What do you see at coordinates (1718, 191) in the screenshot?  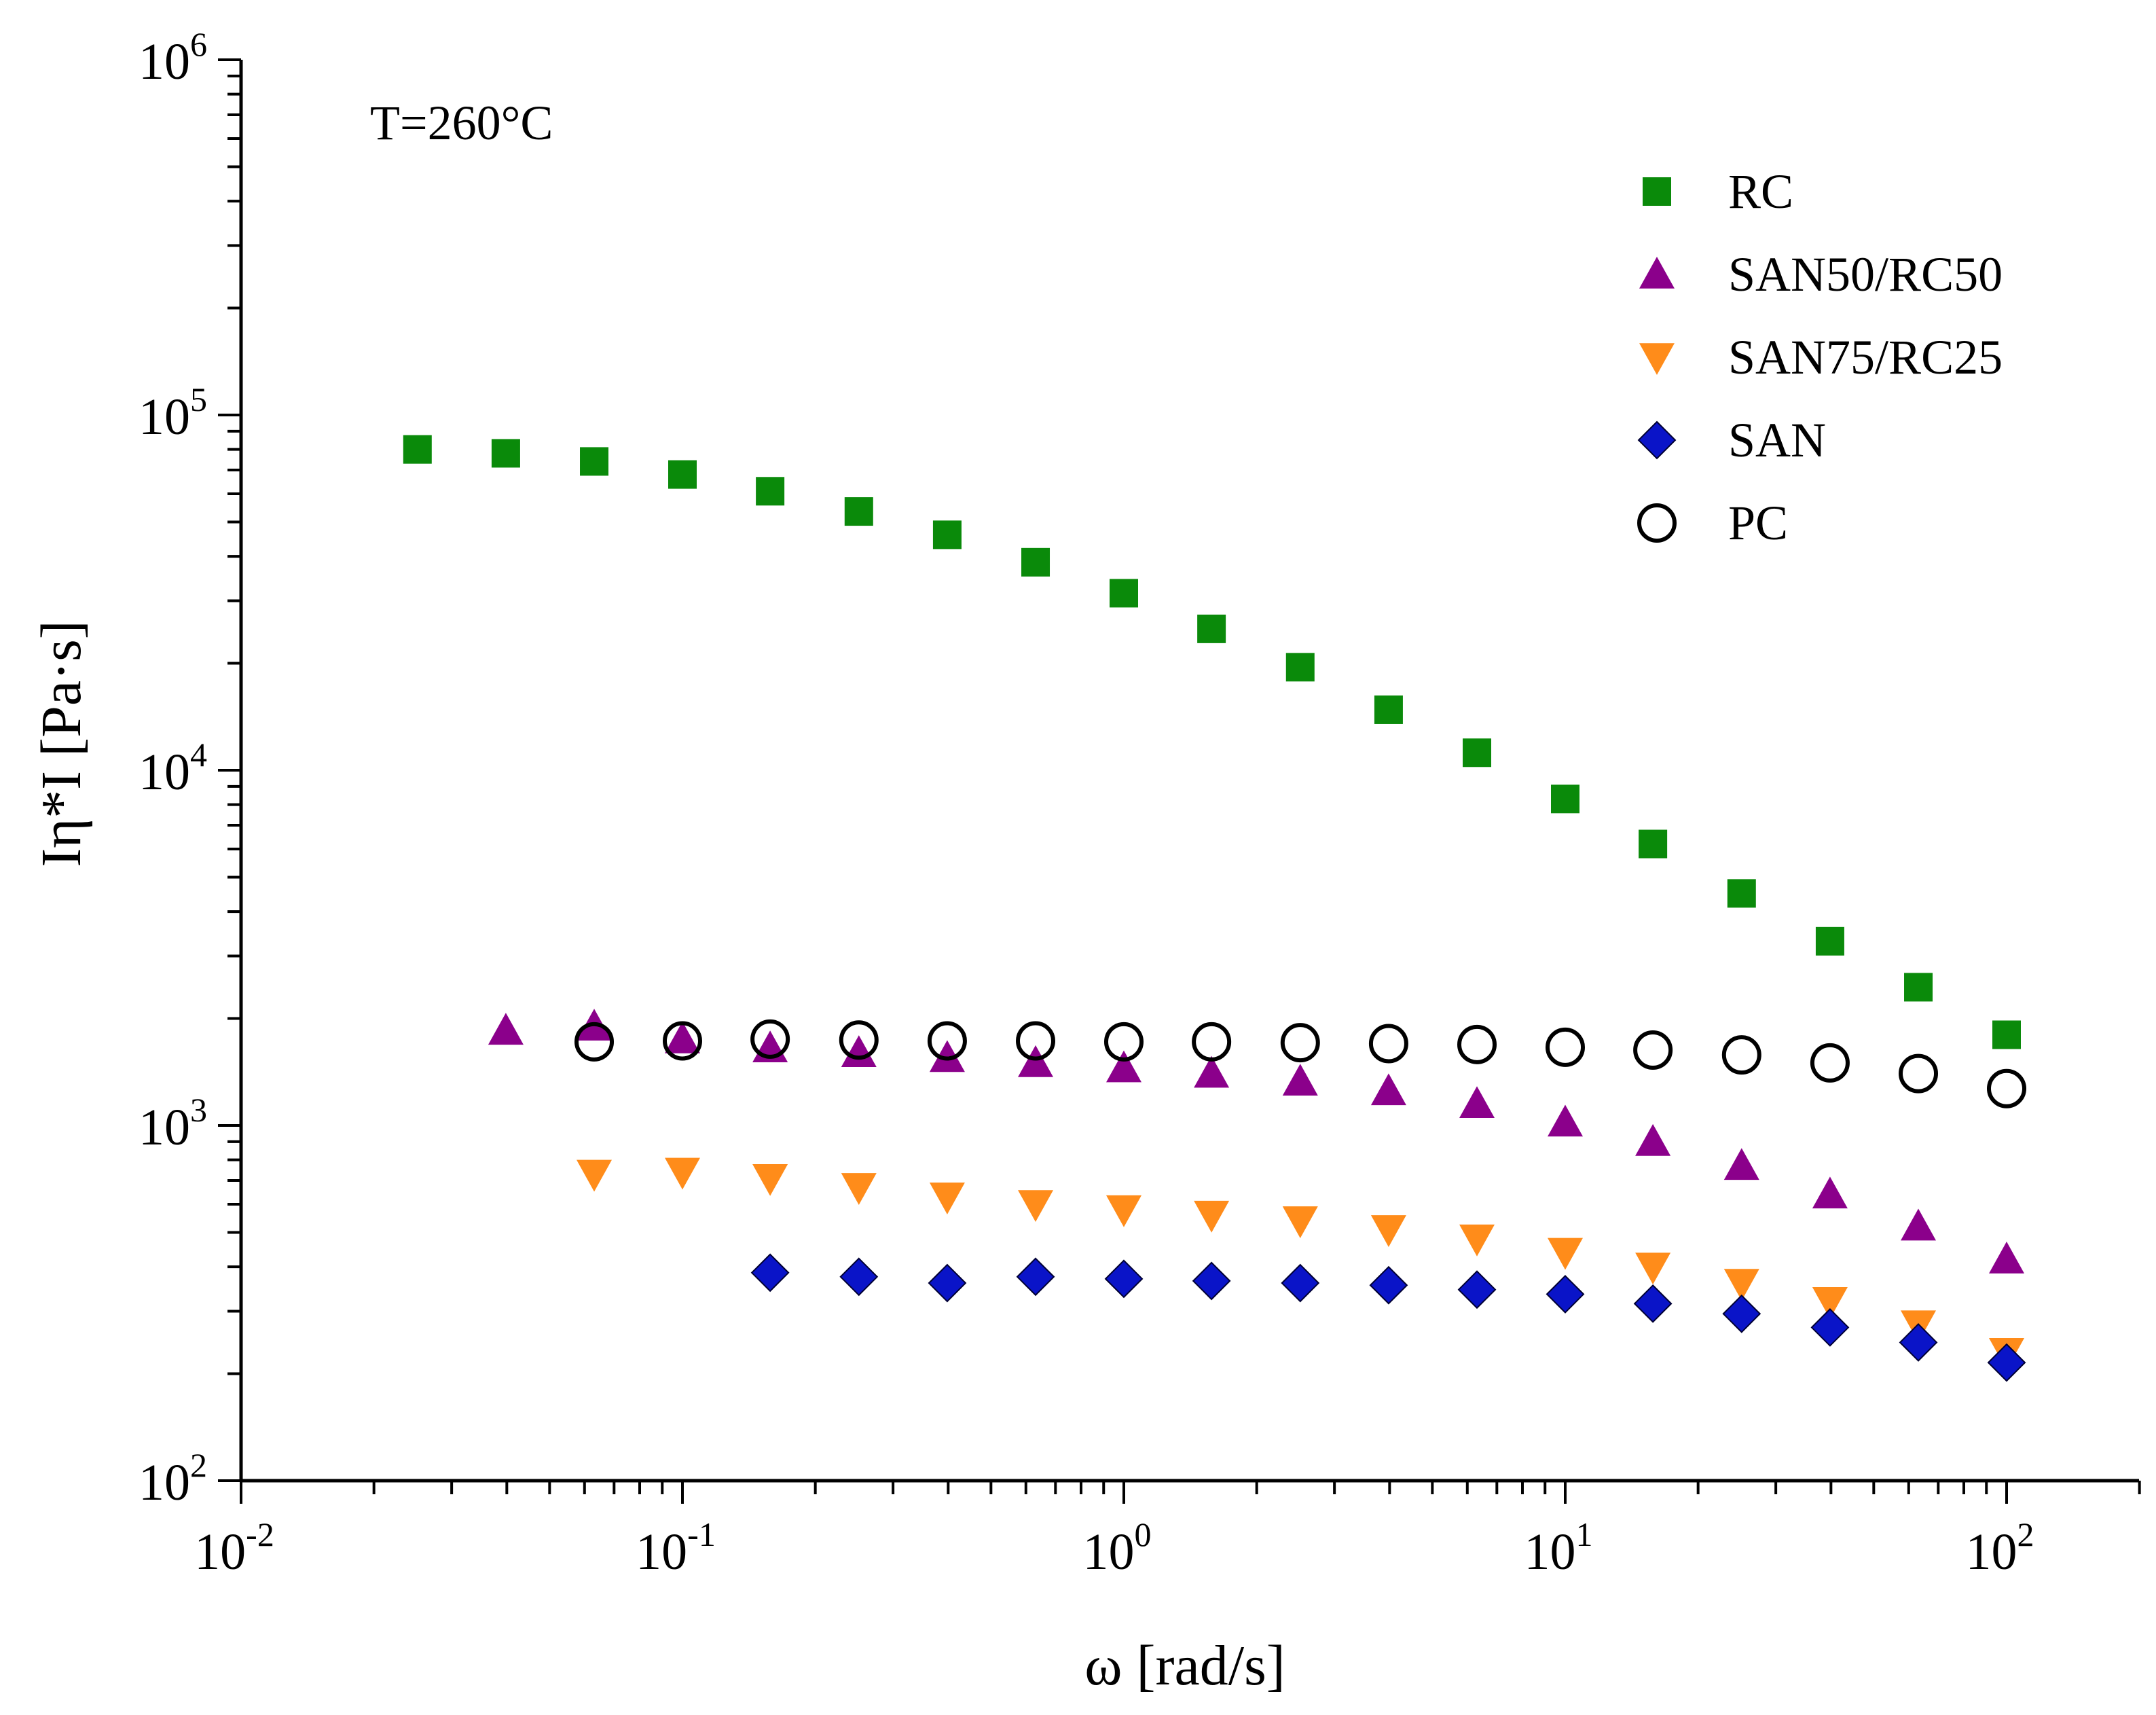 I see `legend-entry: RC` at bounding box center [1718, 191].